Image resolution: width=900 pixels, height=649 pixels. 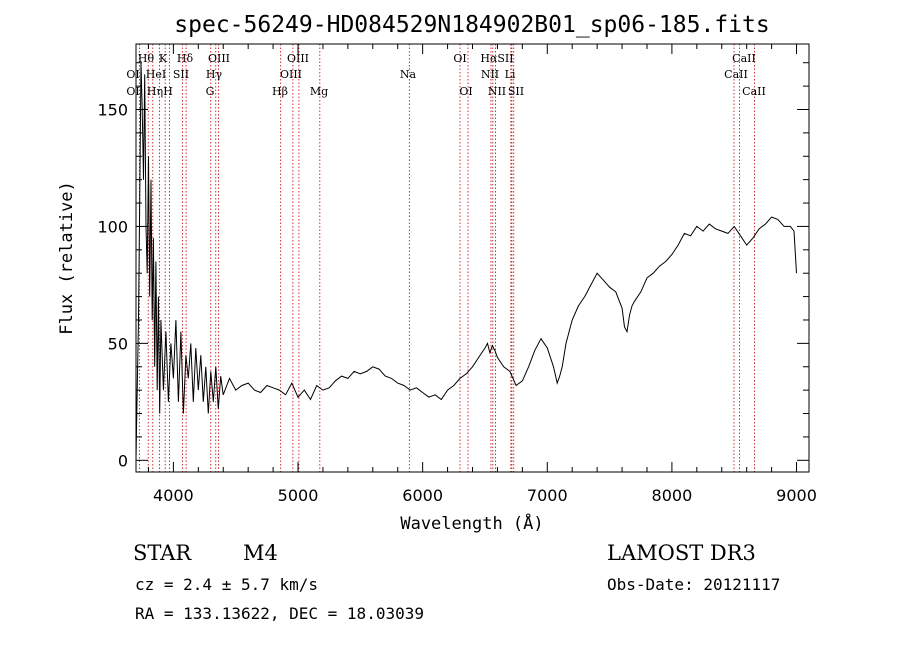 I want to click on line-label-r2-6: OI, so click(x=465, y=91).